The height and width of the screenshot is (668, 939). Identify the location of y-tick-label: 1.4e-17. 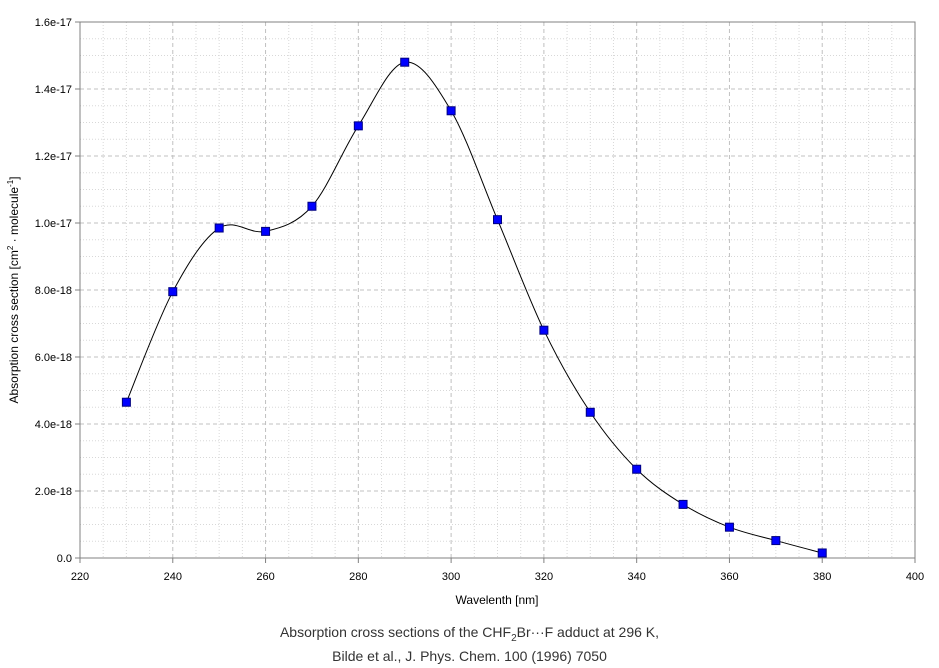
(53, 90).